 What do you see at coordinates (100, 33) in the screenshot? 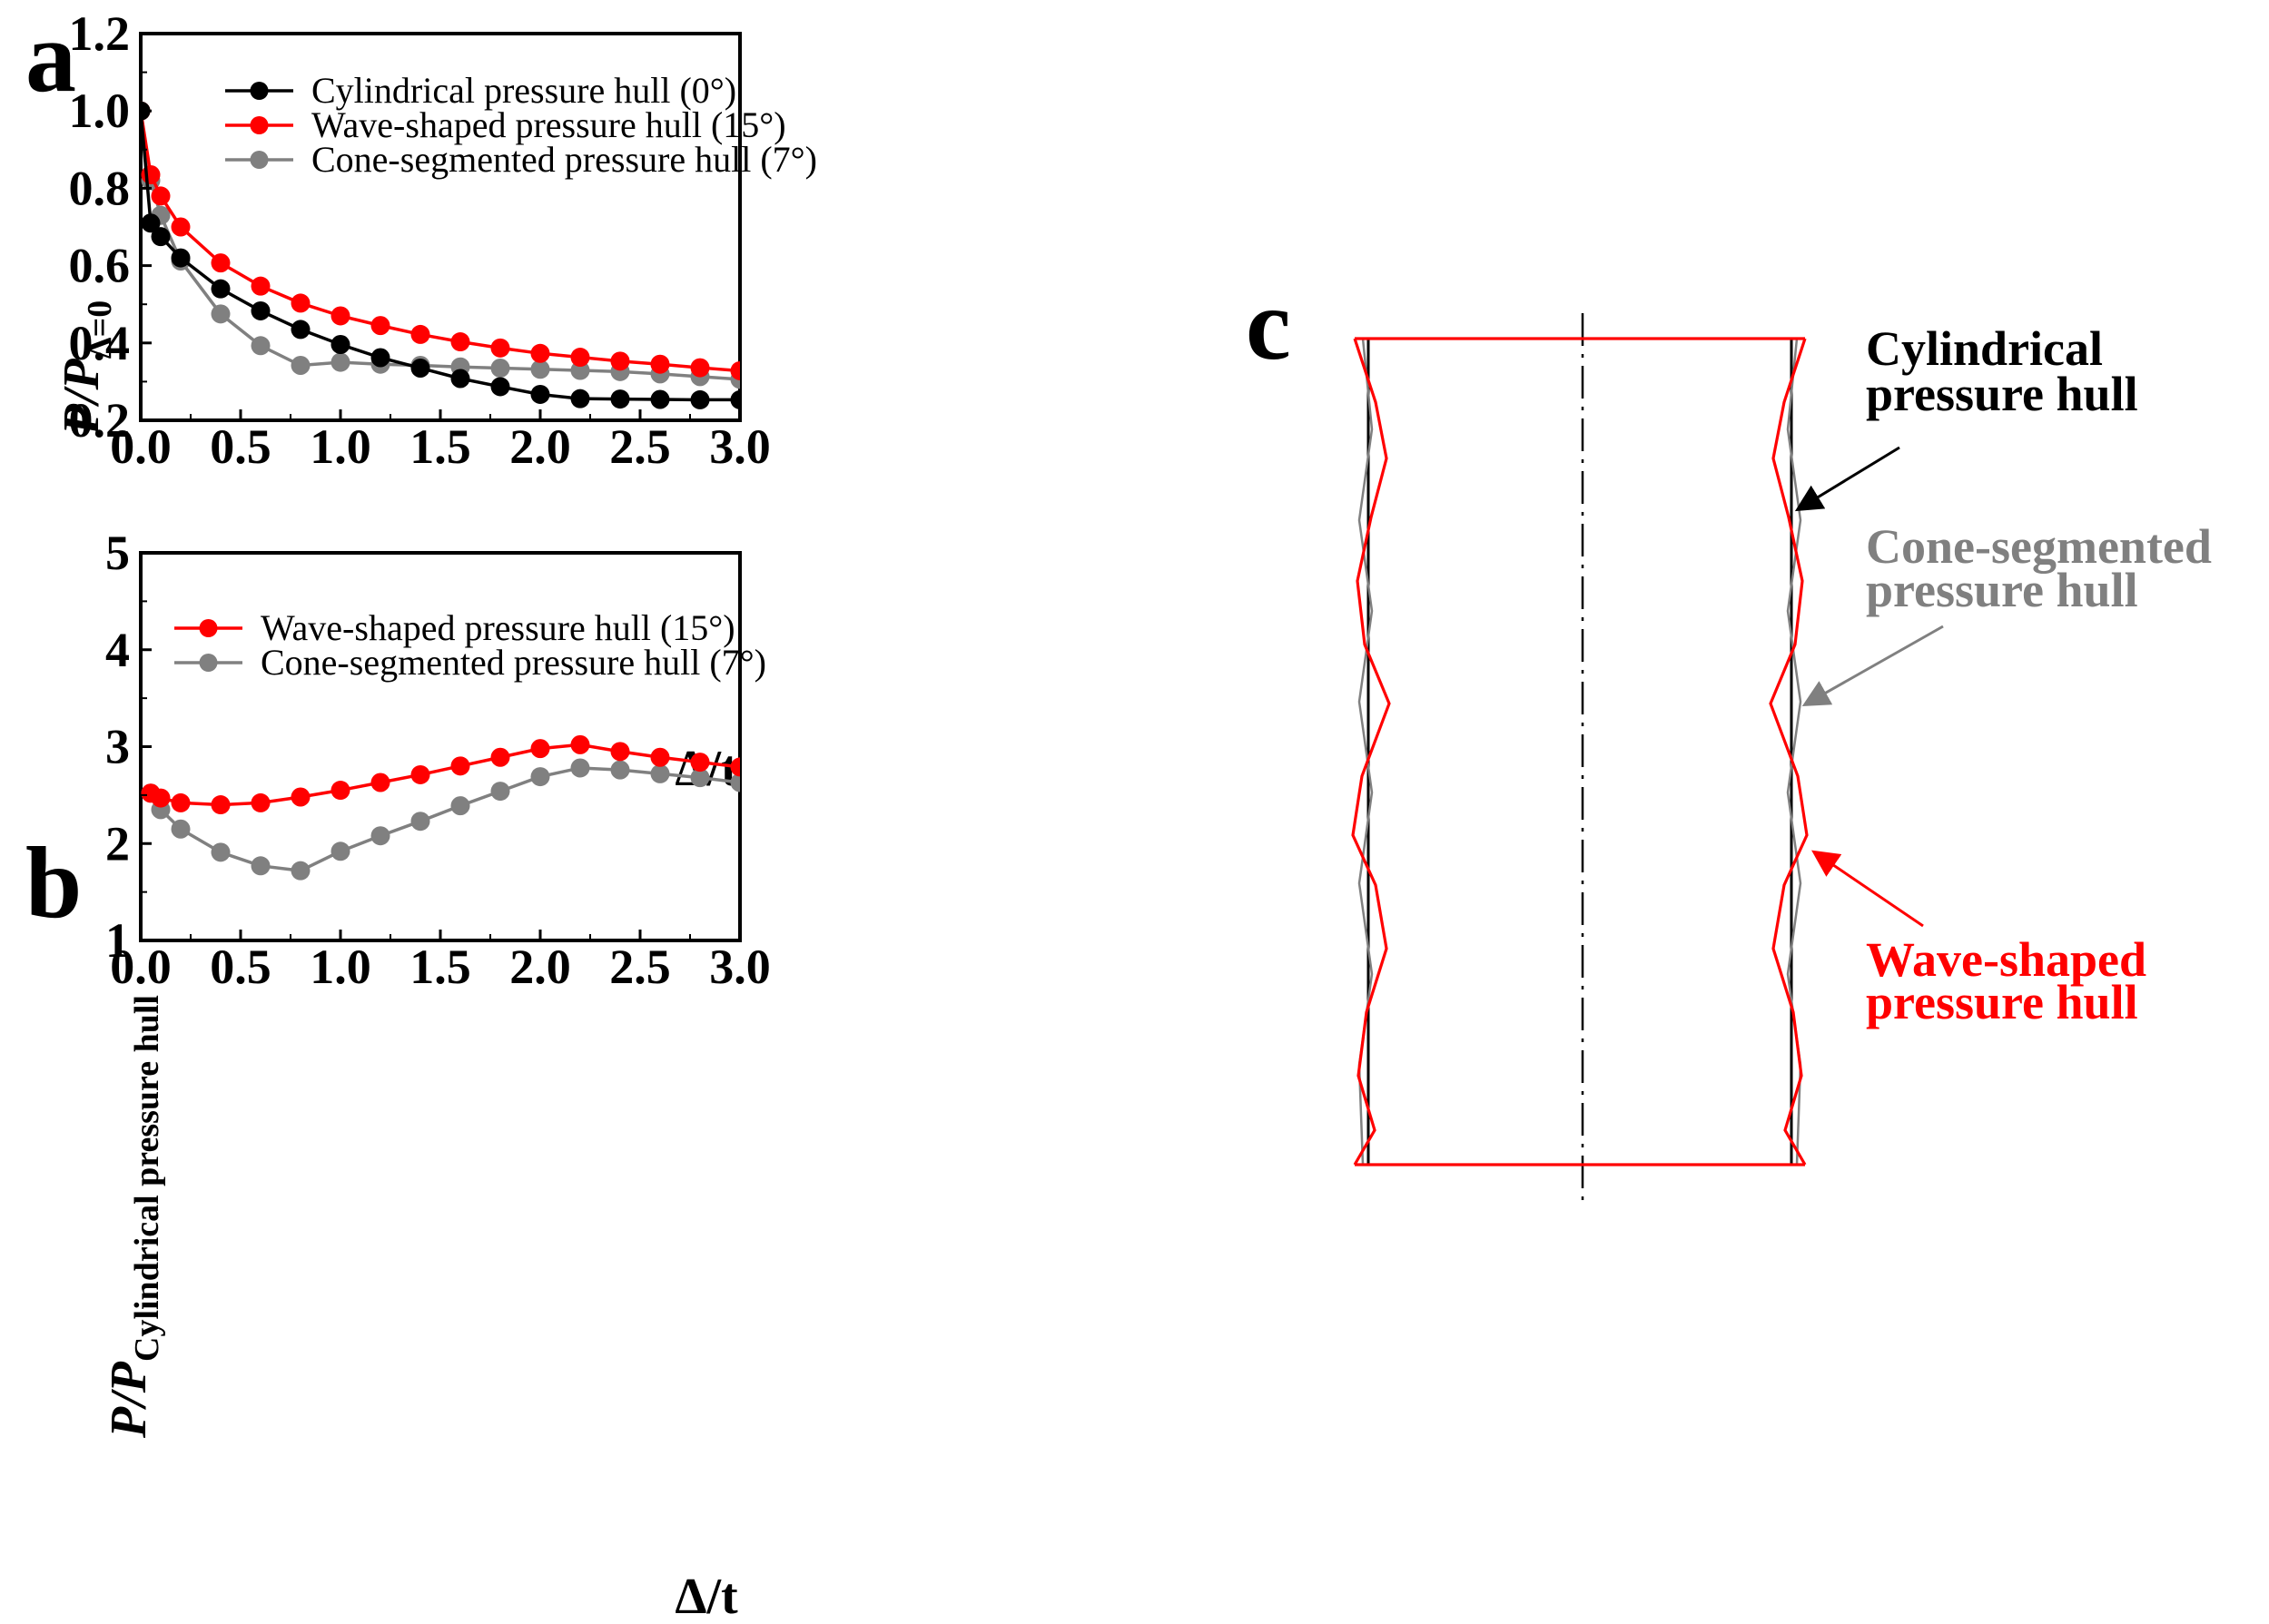
I see `y-tick-label: 1.2` at bounding box center [100, 33].